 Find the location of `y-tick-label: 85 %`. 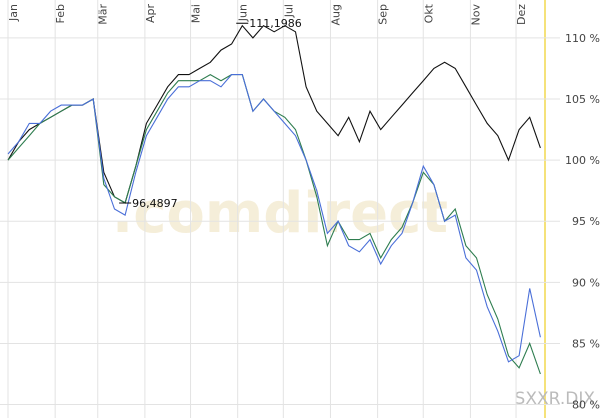

y-tick-label: 85 % is located at coordinates (586, 343).